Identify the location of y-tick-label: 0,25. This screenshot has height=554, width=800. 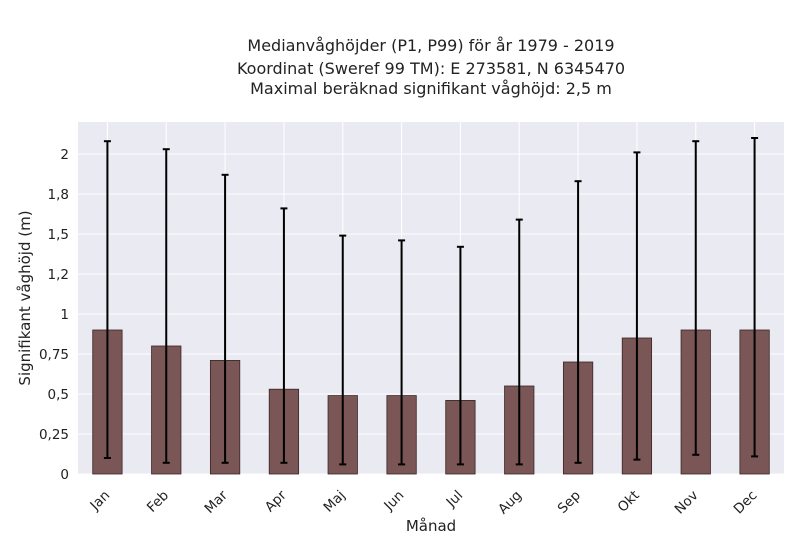
(54, 435).